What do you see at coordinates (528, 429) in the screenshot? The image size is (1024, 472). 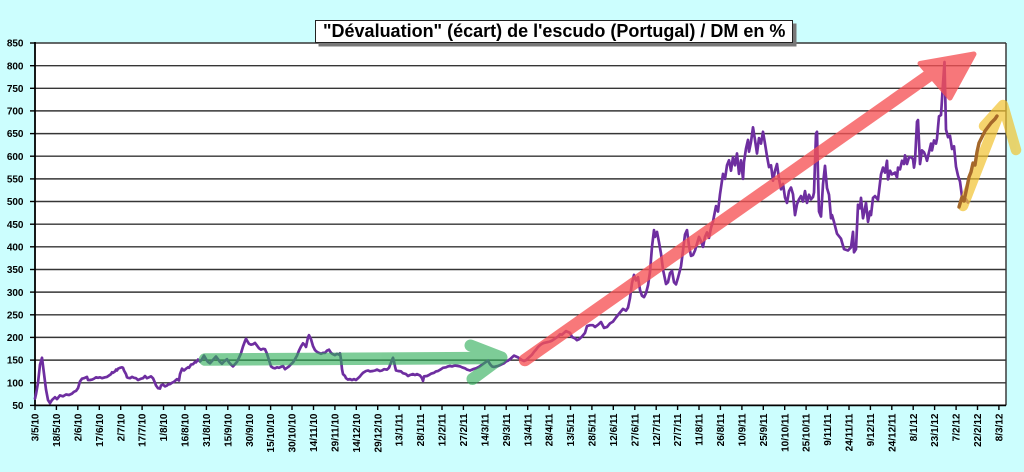 I see `svg-text: 13/4/11` at bounding box center [528, 429].